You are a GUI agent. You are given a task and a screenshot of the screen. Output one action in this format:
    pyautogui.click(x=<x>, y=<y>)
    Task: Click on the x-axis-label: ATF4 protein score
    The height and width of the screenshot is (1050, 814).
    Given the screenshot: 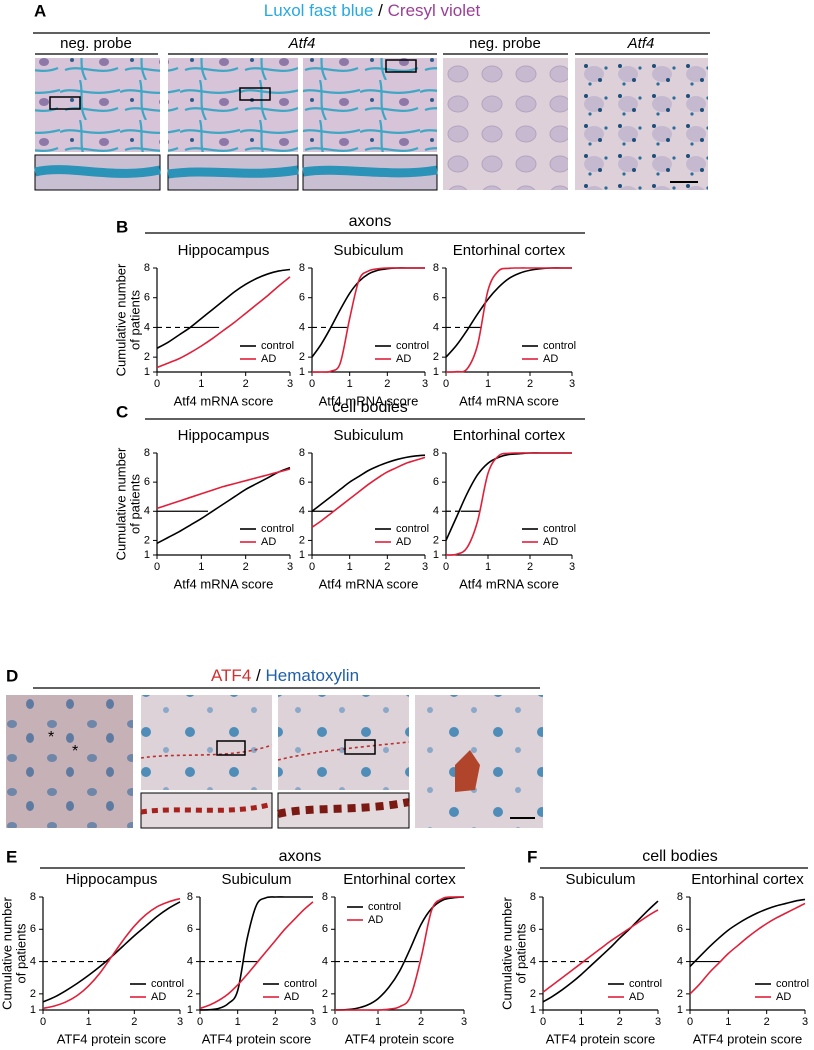 What is the action you would take?
    pyautogui.click(x=257, y=1038)
    